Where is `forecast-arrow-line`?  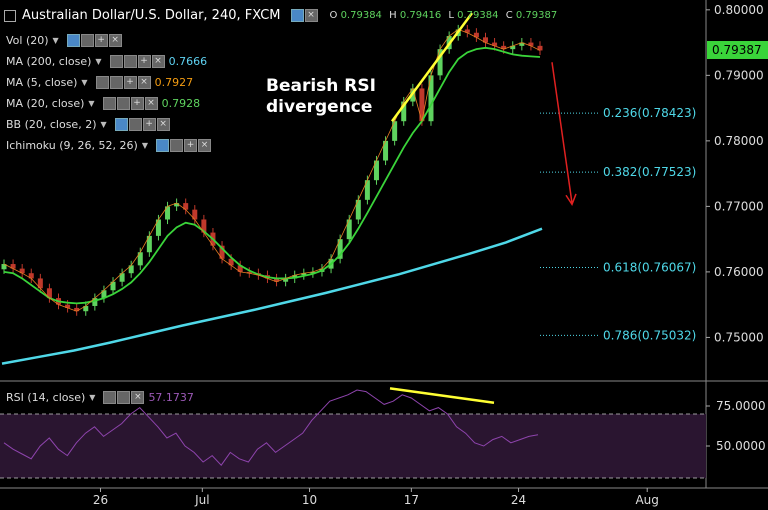 forecast-arrow-line is located at coordinates (562, 133).